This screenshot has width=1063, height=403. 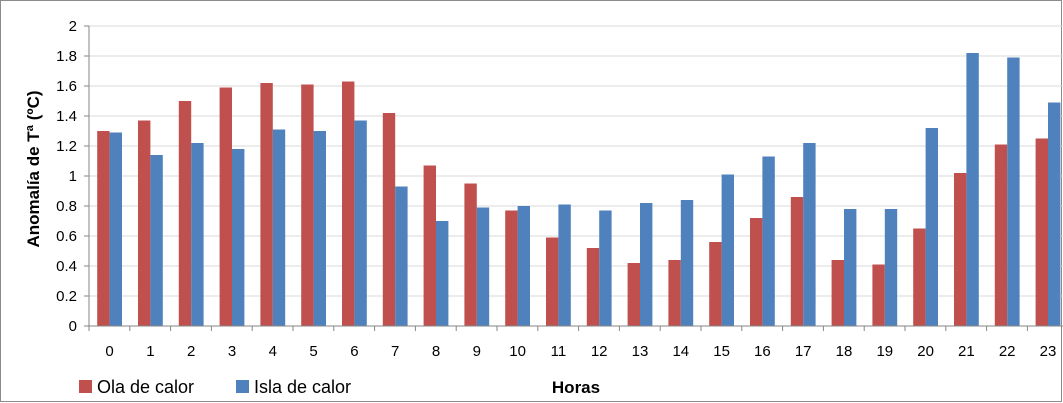 I want to click on legend-label-isla-de-calor: Isla de calor, so click(x=302, y=387).